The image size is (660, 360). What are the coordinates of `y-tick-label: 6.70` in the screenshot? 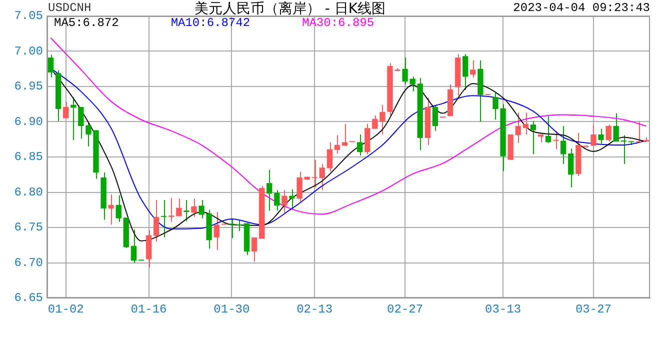 It's located at (28, 263).